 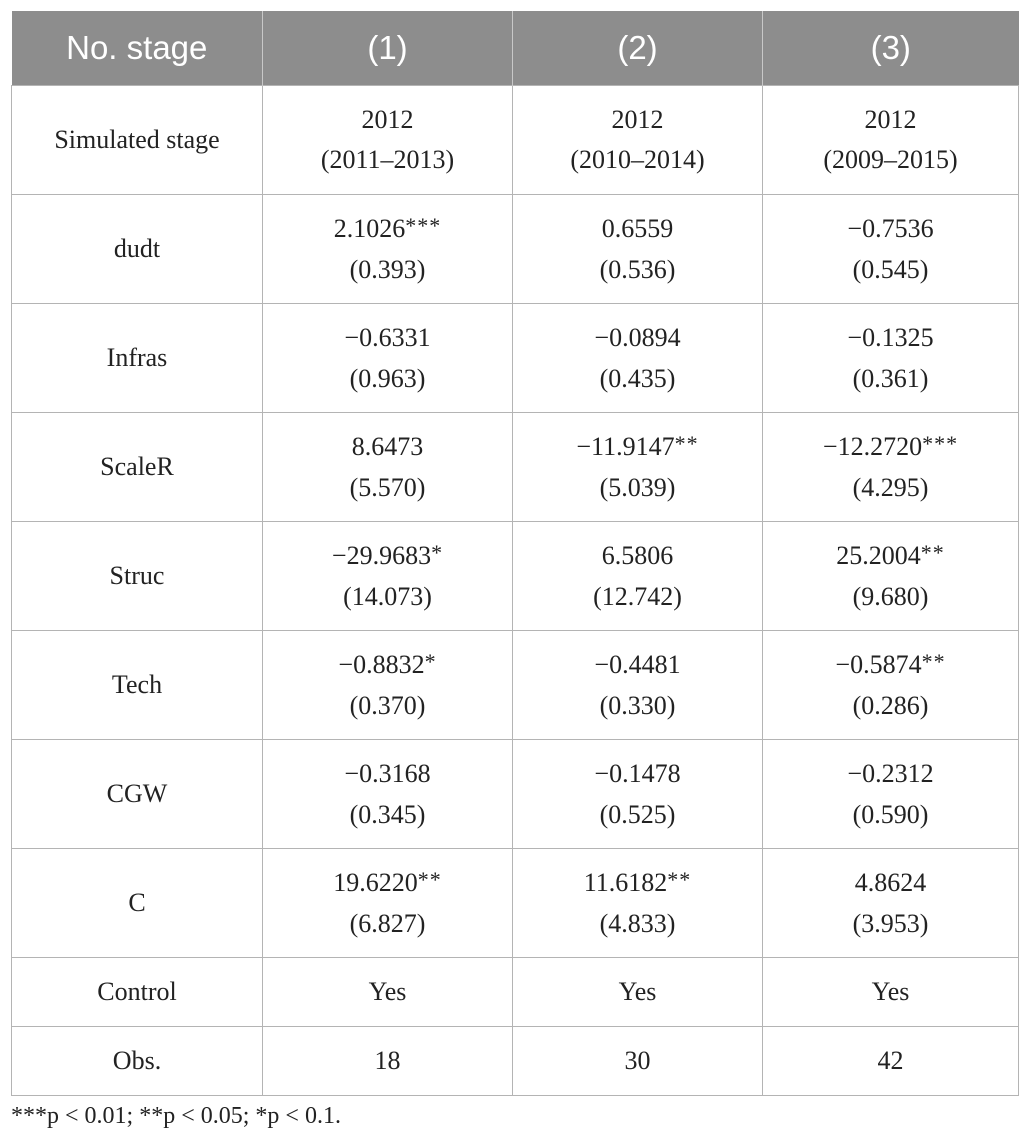 What do you see at coordinates (637, 378) in the screenshot?
I see `std-error: (0.435)` at bounding box center [637, 378].